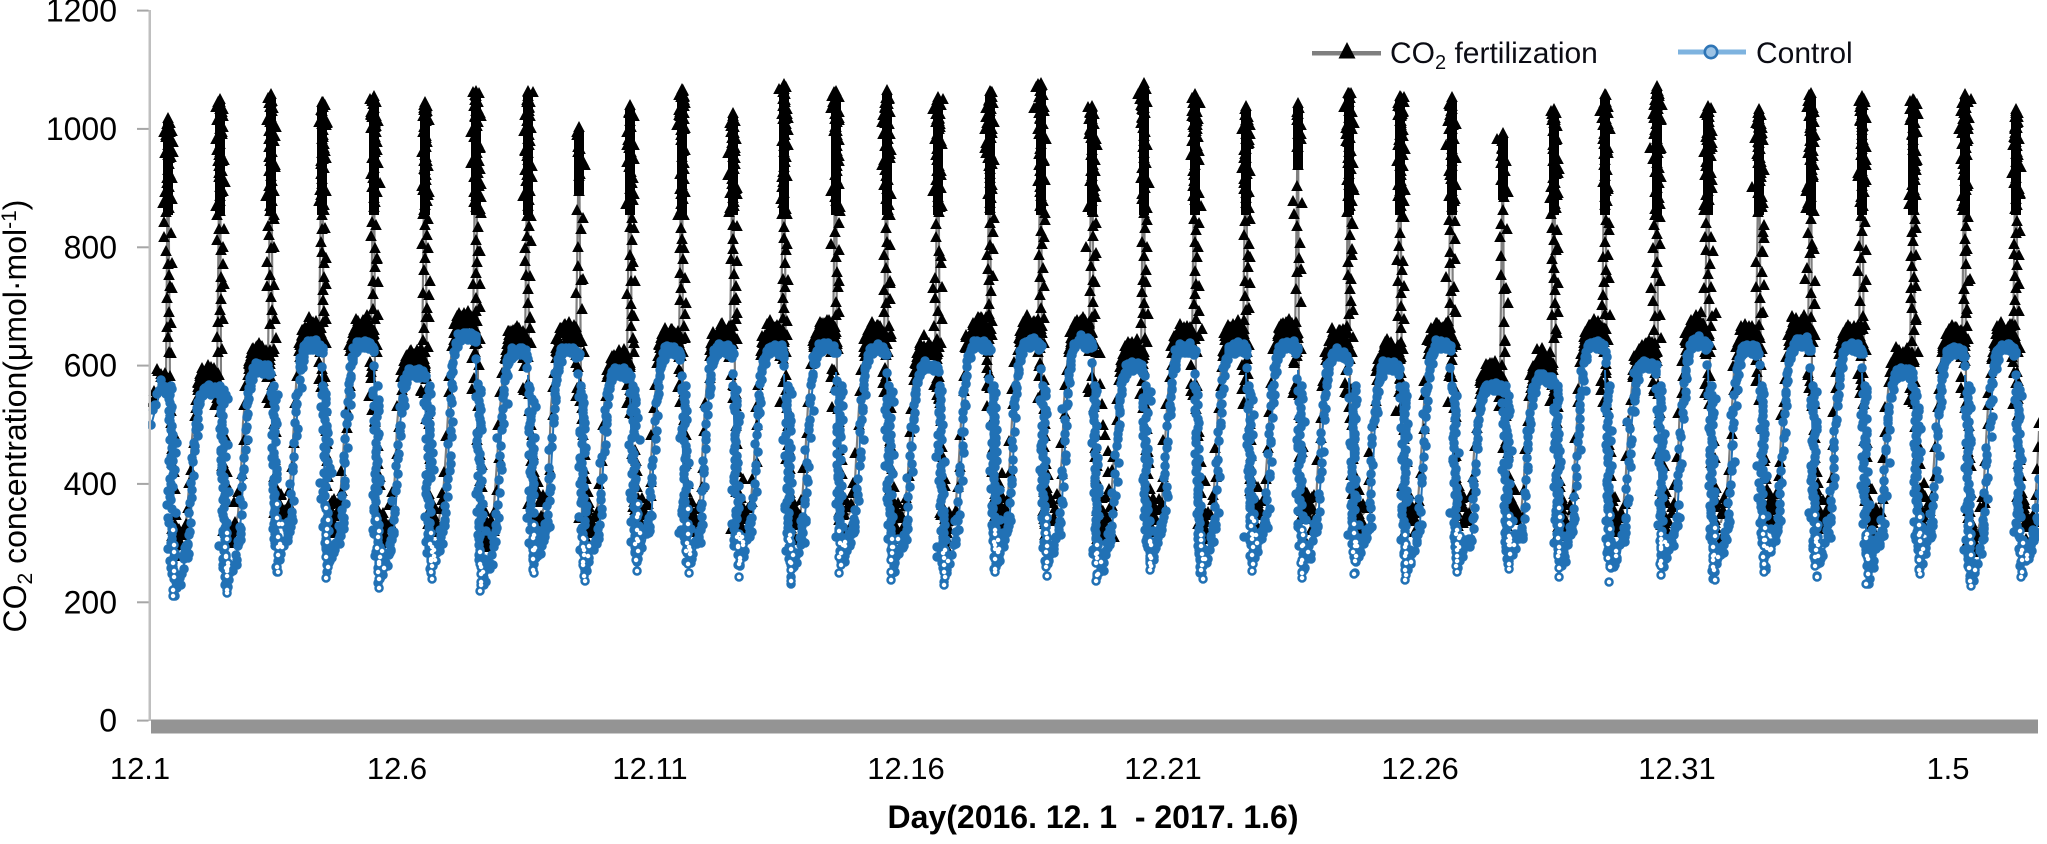 This screenshot has height=844, width=2047. What do you see at coordinates (81, 14) in the screenshot?
I see `svg-text: 1200` at bounding box center [81, 14].